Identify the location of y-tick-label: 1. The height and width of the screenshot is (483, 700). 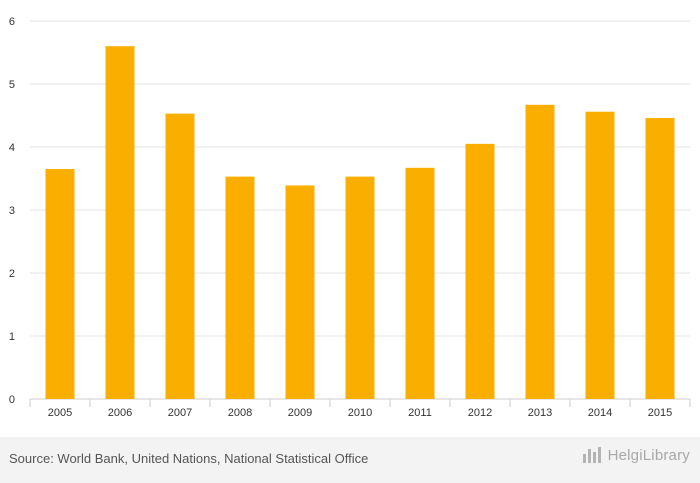
(12, 337).